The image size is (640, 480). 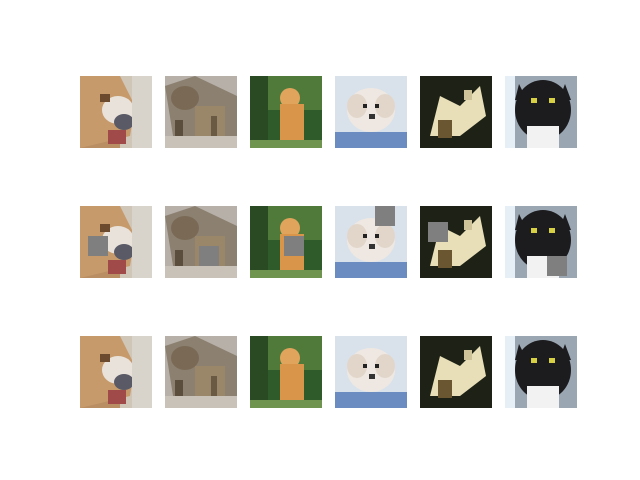 What do you see at coordinates (541, 112) in the screenshot?
I see `image-cat-black` at bounding box center [541, 112].